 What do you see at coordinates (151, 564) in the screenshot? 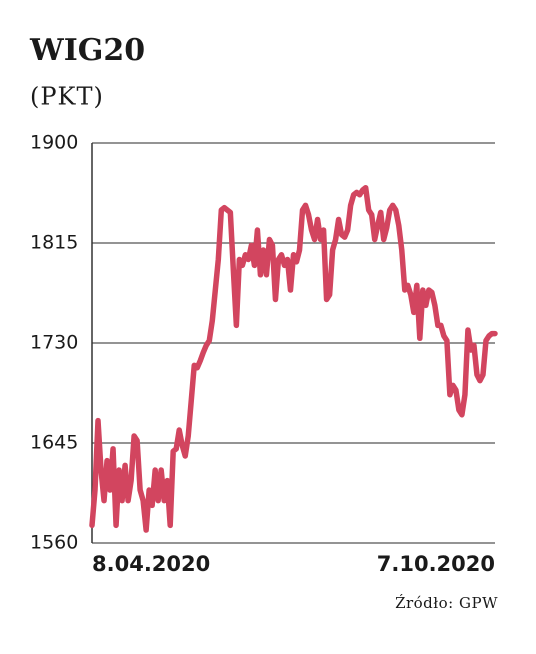
I see `x-tick-label: 8.04.2020` at bounding box center [151, 564].